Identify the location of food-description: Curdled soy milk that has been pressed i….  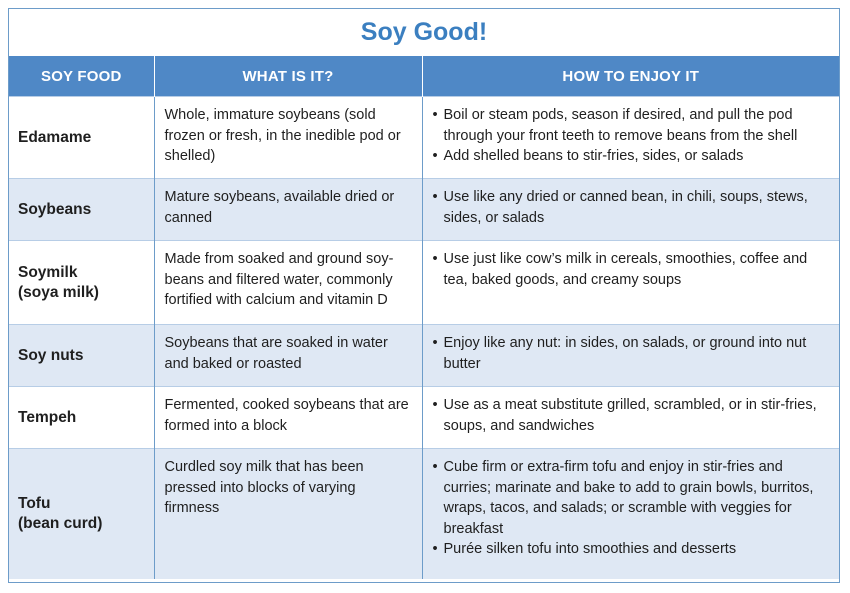
(287, 513).